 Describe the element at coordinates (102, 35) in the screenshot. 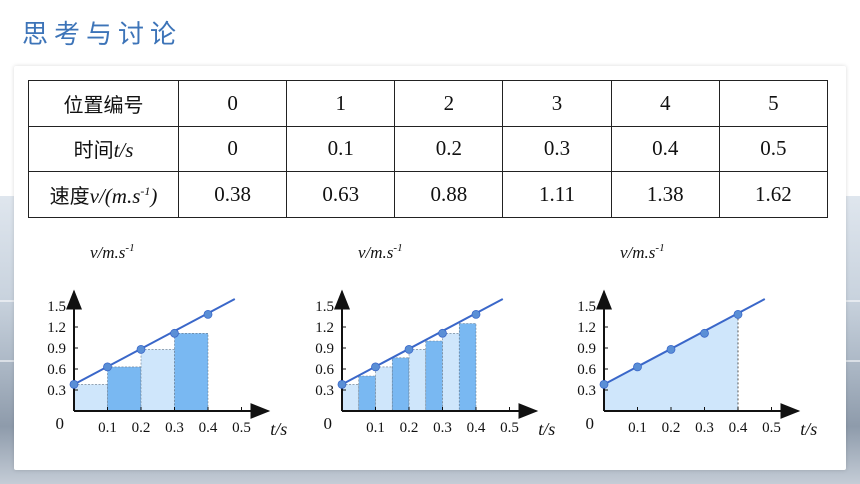

I see `slide-title: 思考与讨论` at that location.